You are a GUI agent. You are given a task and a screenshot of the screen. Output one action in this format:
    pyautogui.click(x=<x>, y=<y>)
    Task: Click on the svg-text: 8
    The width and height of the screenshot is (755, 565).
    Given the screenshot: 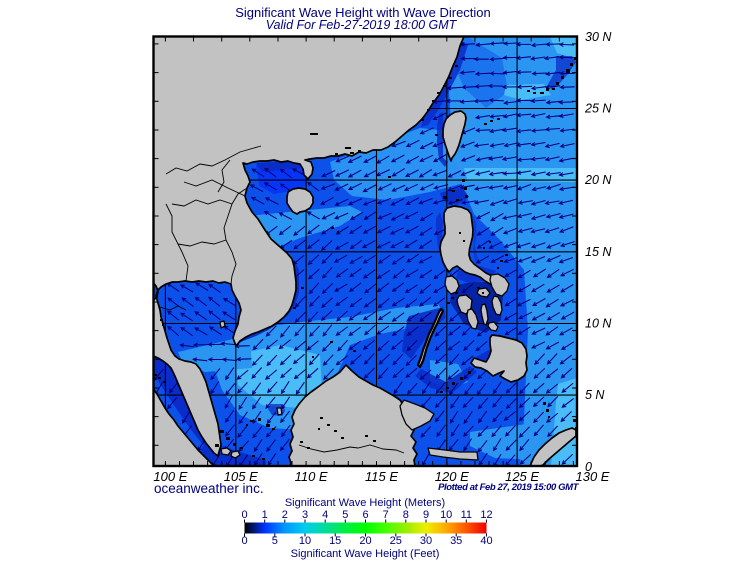 What is the action you would take?
    pyautogui.click(x=406, y=515)
    